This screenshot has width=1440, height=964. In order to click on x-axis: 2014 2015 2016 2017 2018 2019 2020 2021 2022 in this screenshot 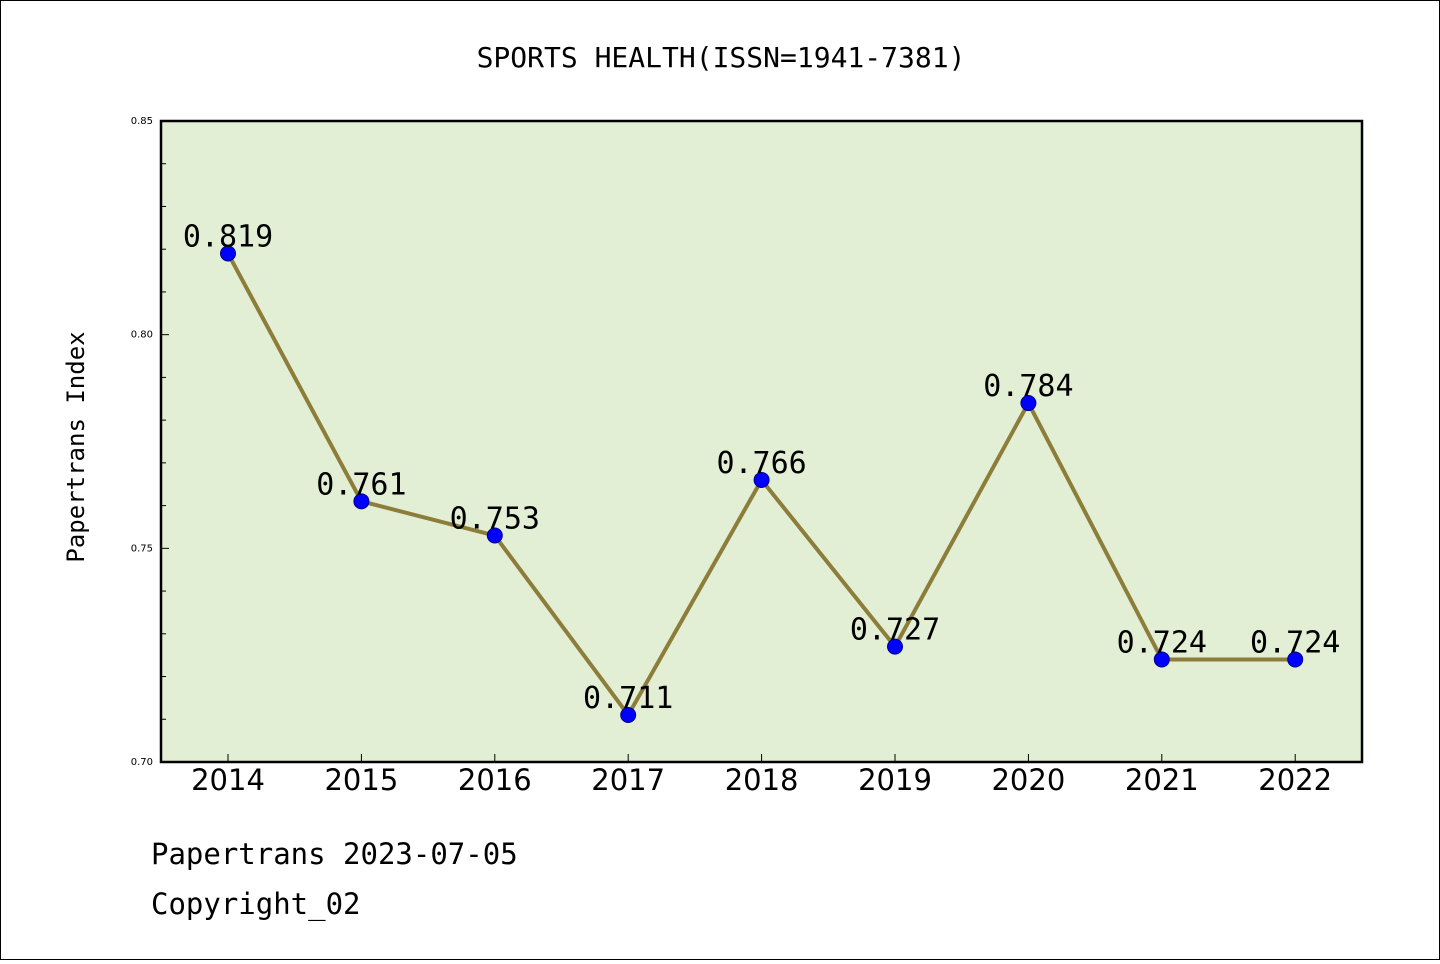, I will do `click(761, 775)`.